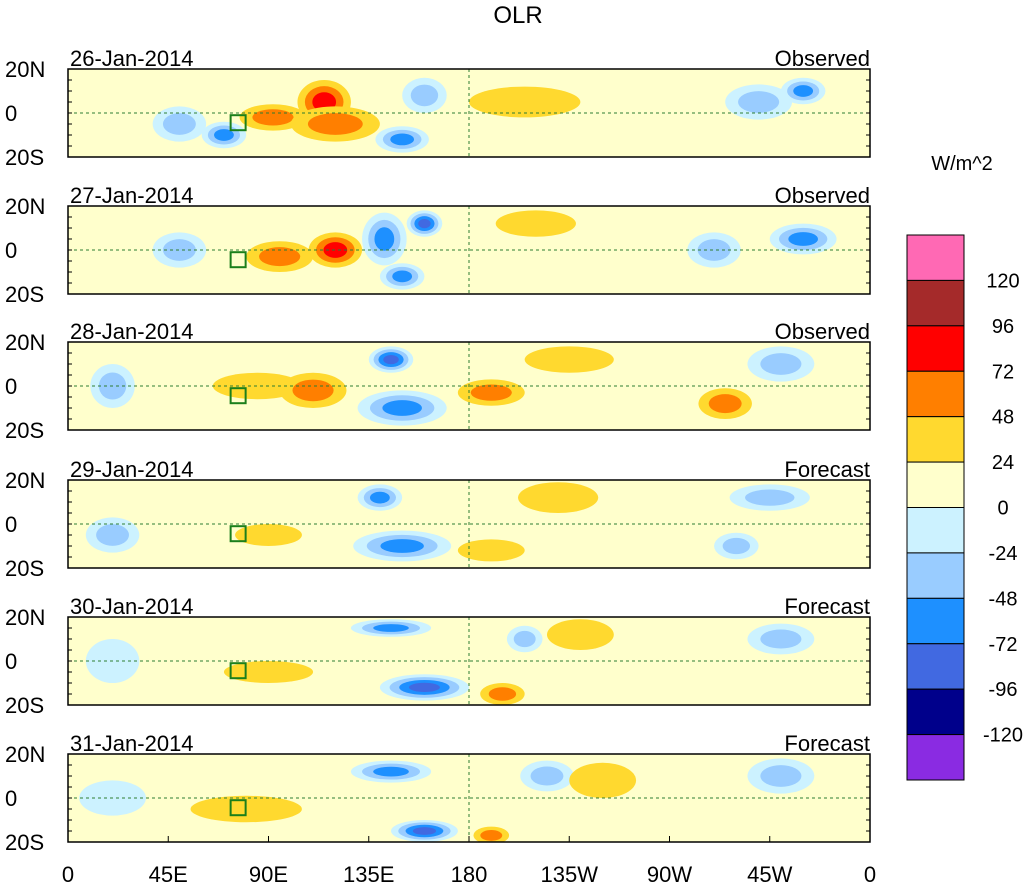 This screenshot has height=887, width=1028. Describe the element at coordinates (1003, 690) in the screenshot. I see `colorbar-label: -96` at that location.